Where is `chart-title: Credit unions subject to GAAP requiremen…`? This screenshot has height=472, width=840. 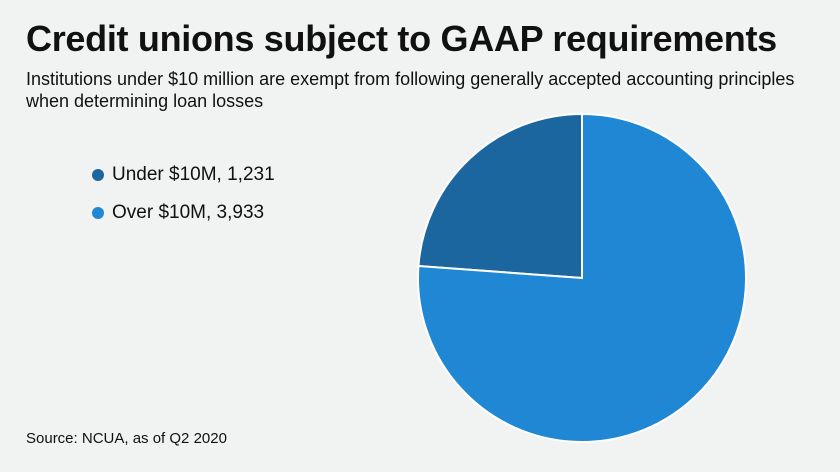
chart-title: Credit unions subject to GAAP requiremen… is located at coordinates (401, 38).